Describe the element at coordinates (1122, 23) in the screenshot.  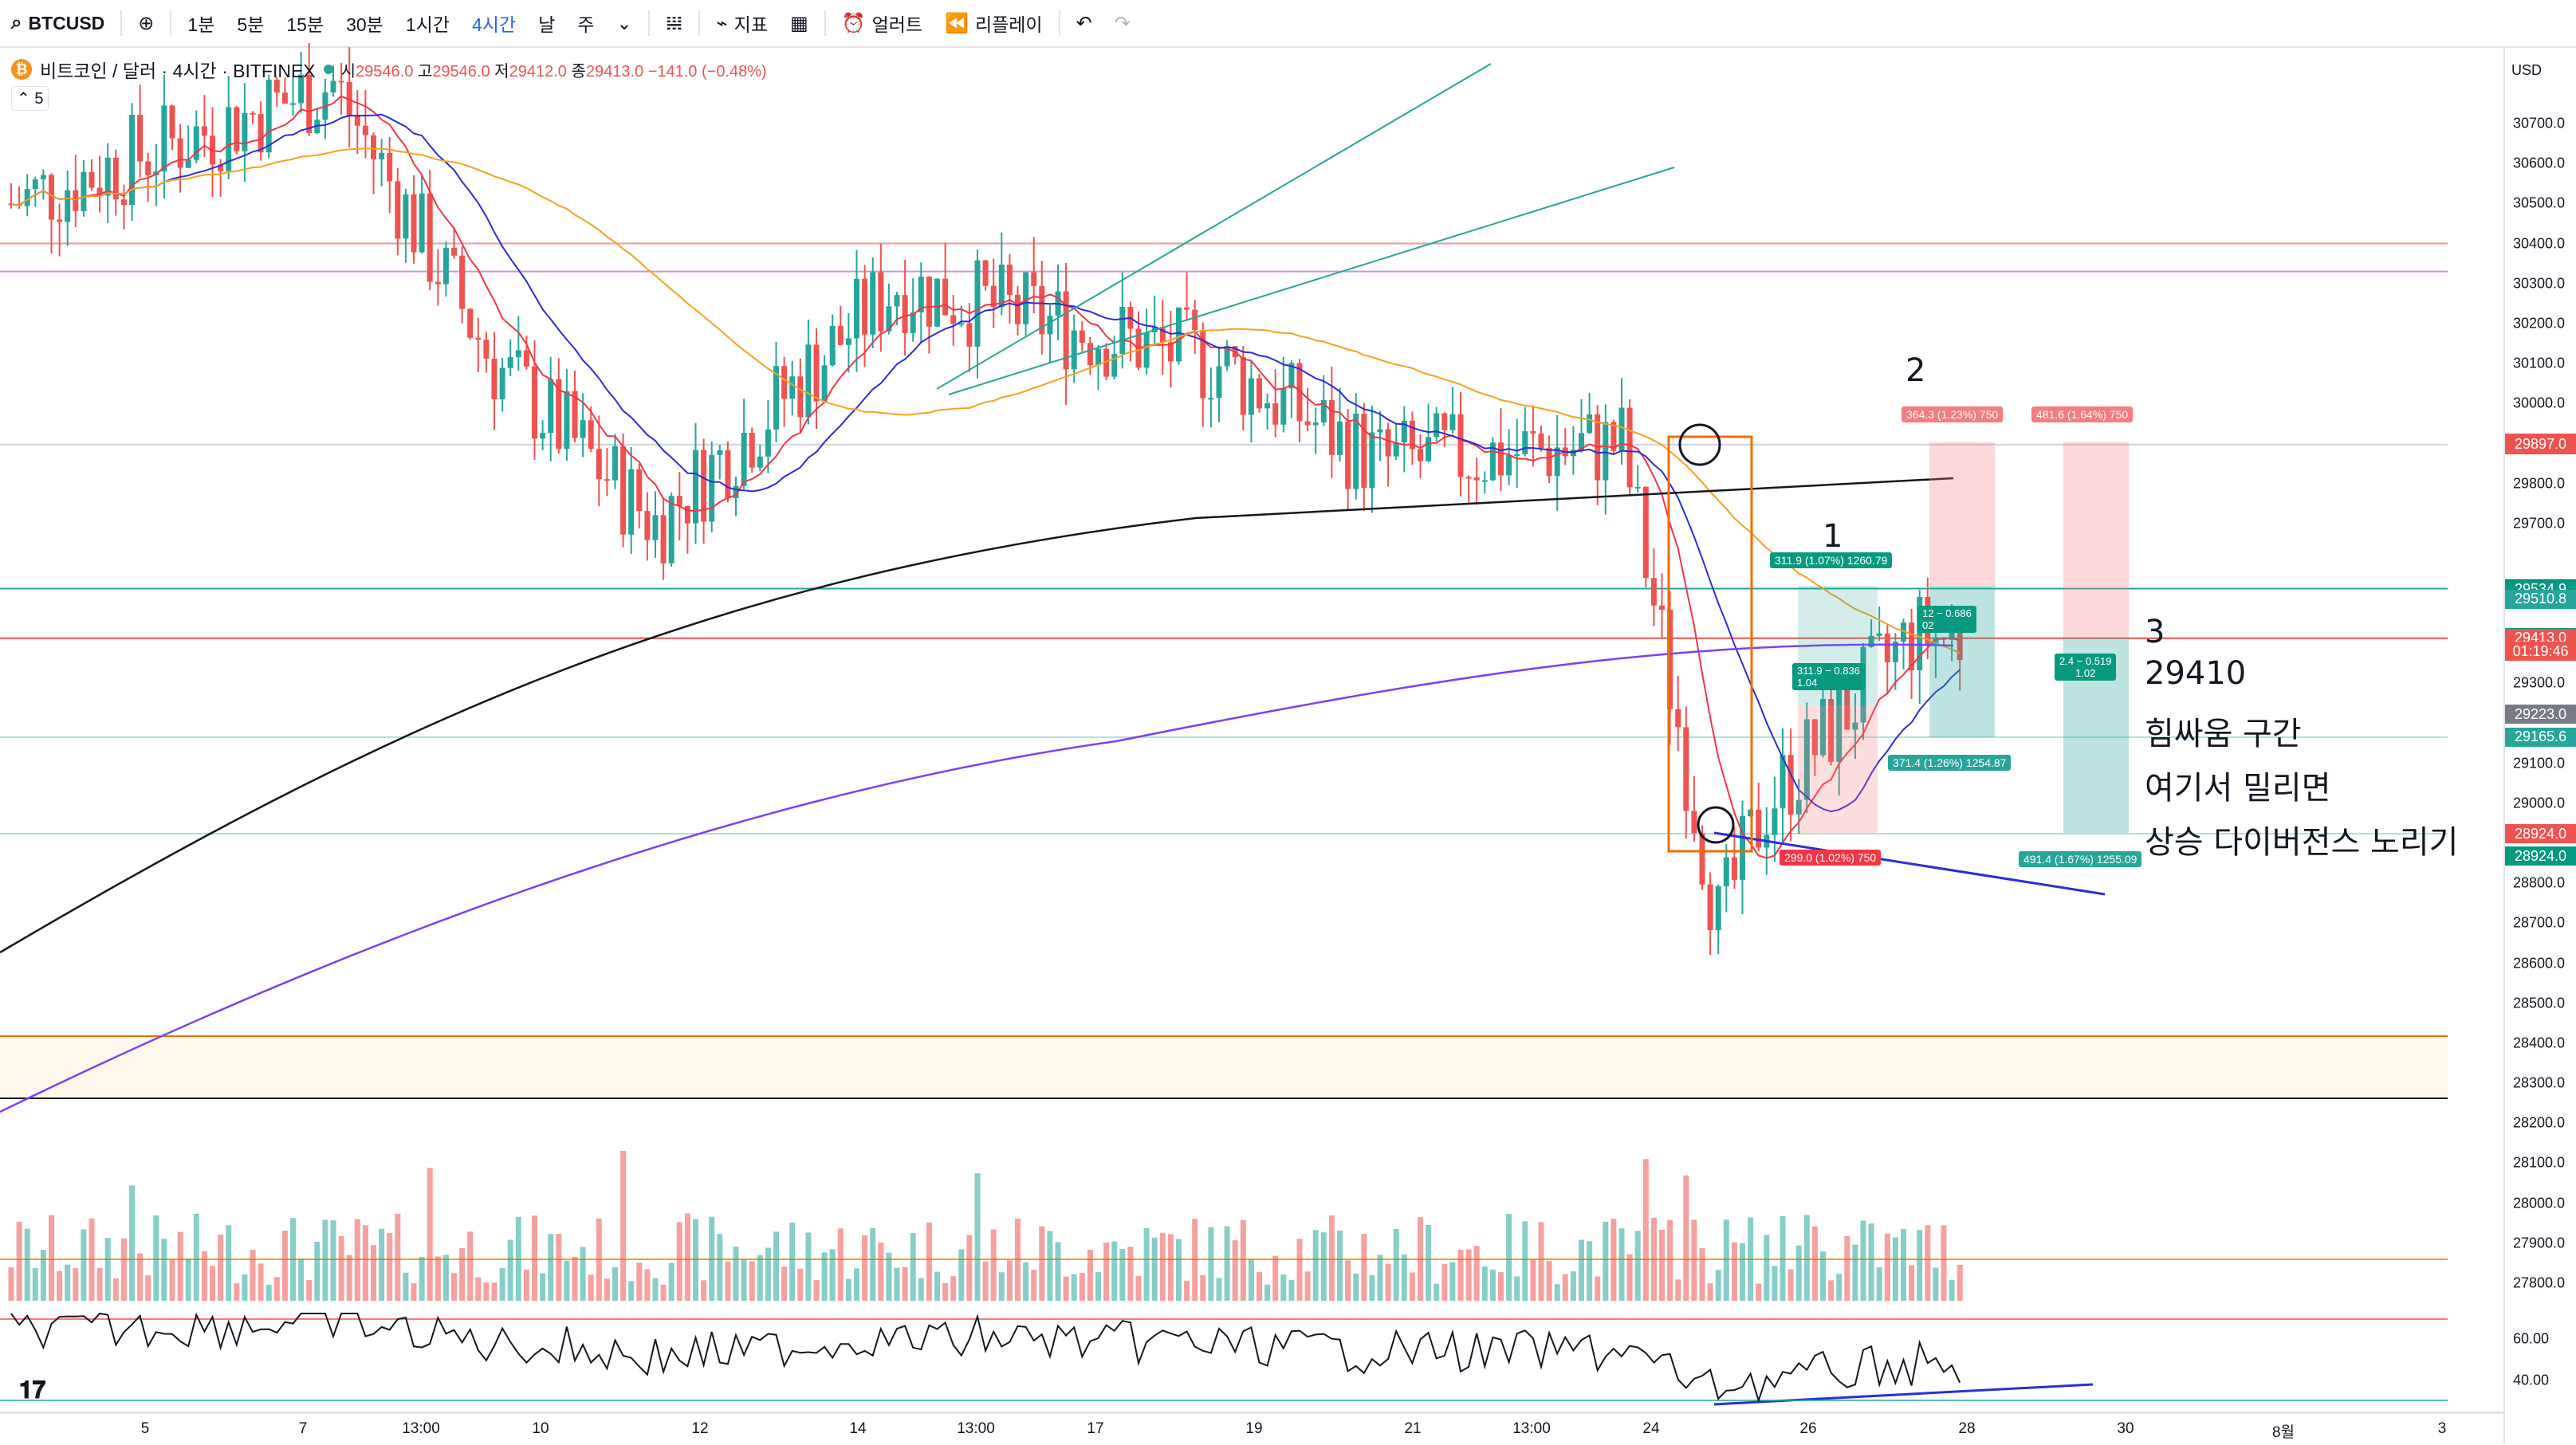
I see `redo-button: ↷` at that location.